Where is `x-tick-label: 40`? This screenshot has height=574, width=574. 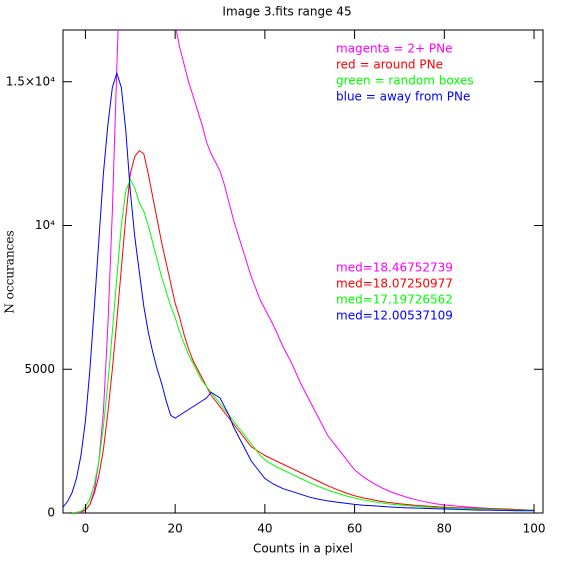
x-tick-label: 40 is located at coordinates (264, 529).